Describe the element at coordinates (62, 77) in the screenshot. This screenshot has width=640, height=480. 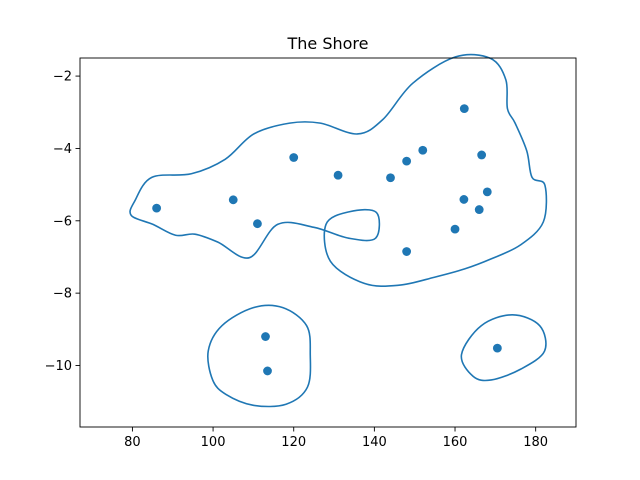
I see `y-tick-label: −2` at that location.